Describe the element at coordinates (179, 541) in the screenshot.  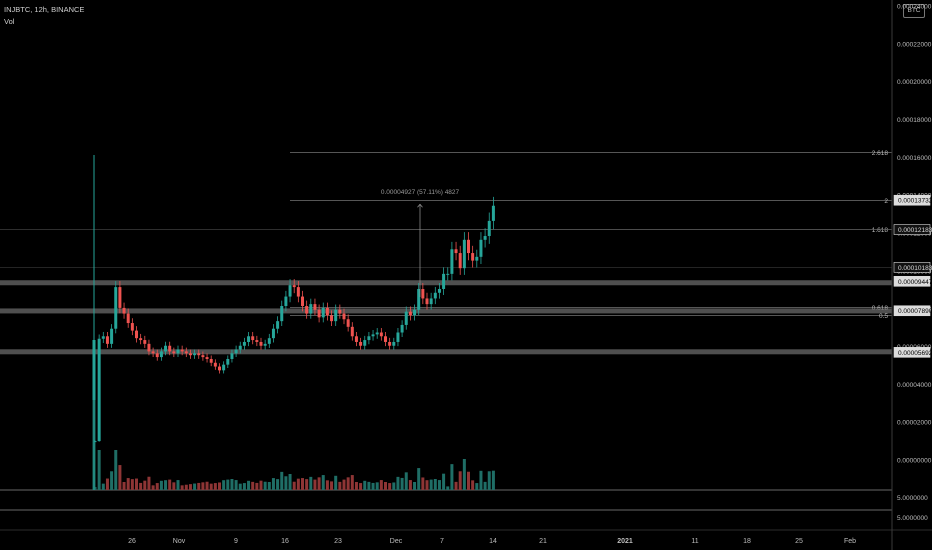
I see `x-tick-label: Nov` at that location.